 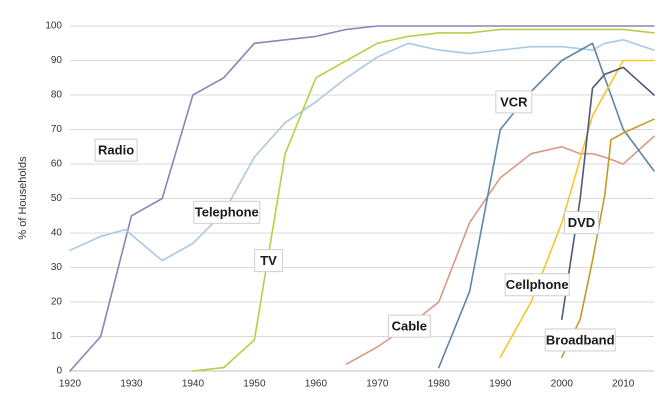 What do you see at coordinates (439, 384) in the screenshot?
I see `x-tick-label: 1980` at bounding box center [439, 384].